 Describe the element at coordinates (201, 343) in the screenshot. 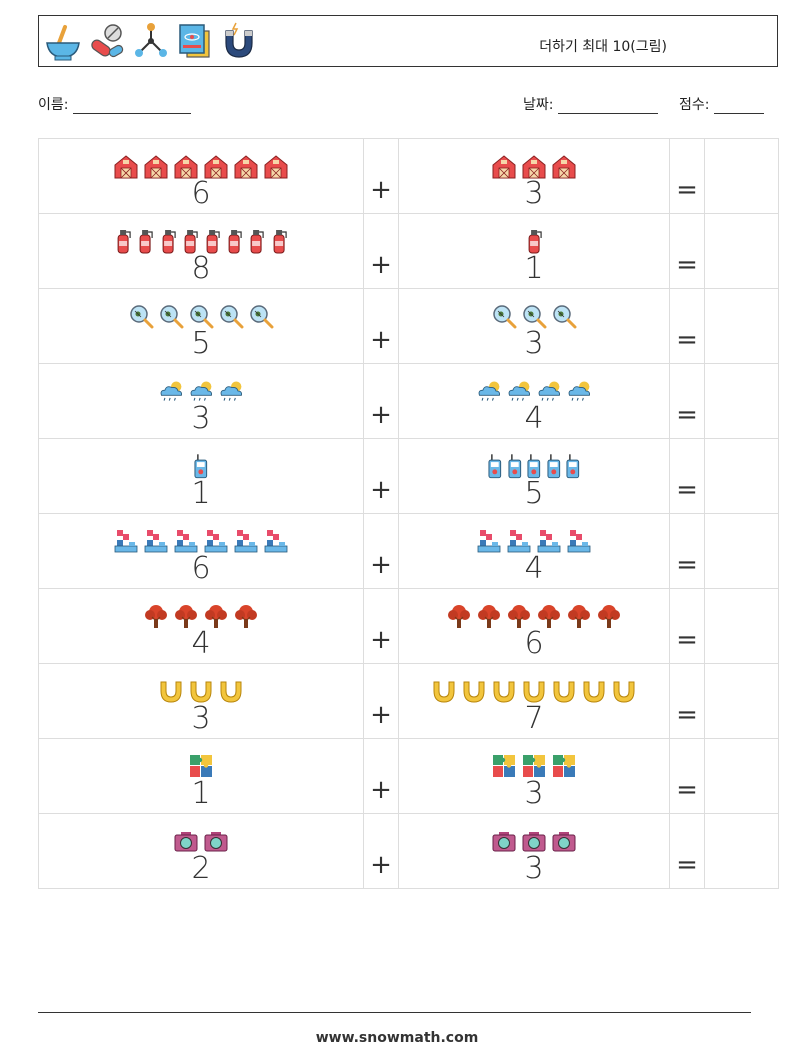

I see `addend-number: 5` at that location.